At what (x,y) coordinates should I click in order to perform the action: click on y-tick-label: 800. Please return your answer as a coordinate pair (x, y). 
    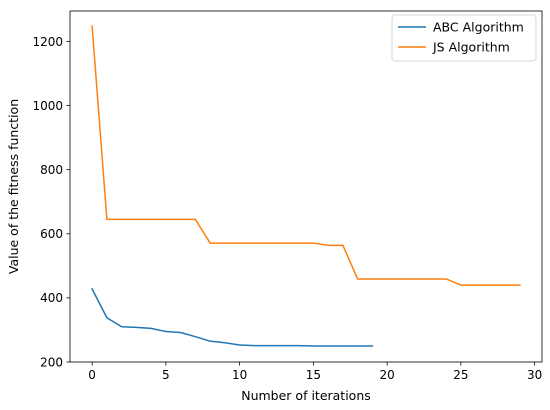
    Looking at the image, I should click on (51, 170).